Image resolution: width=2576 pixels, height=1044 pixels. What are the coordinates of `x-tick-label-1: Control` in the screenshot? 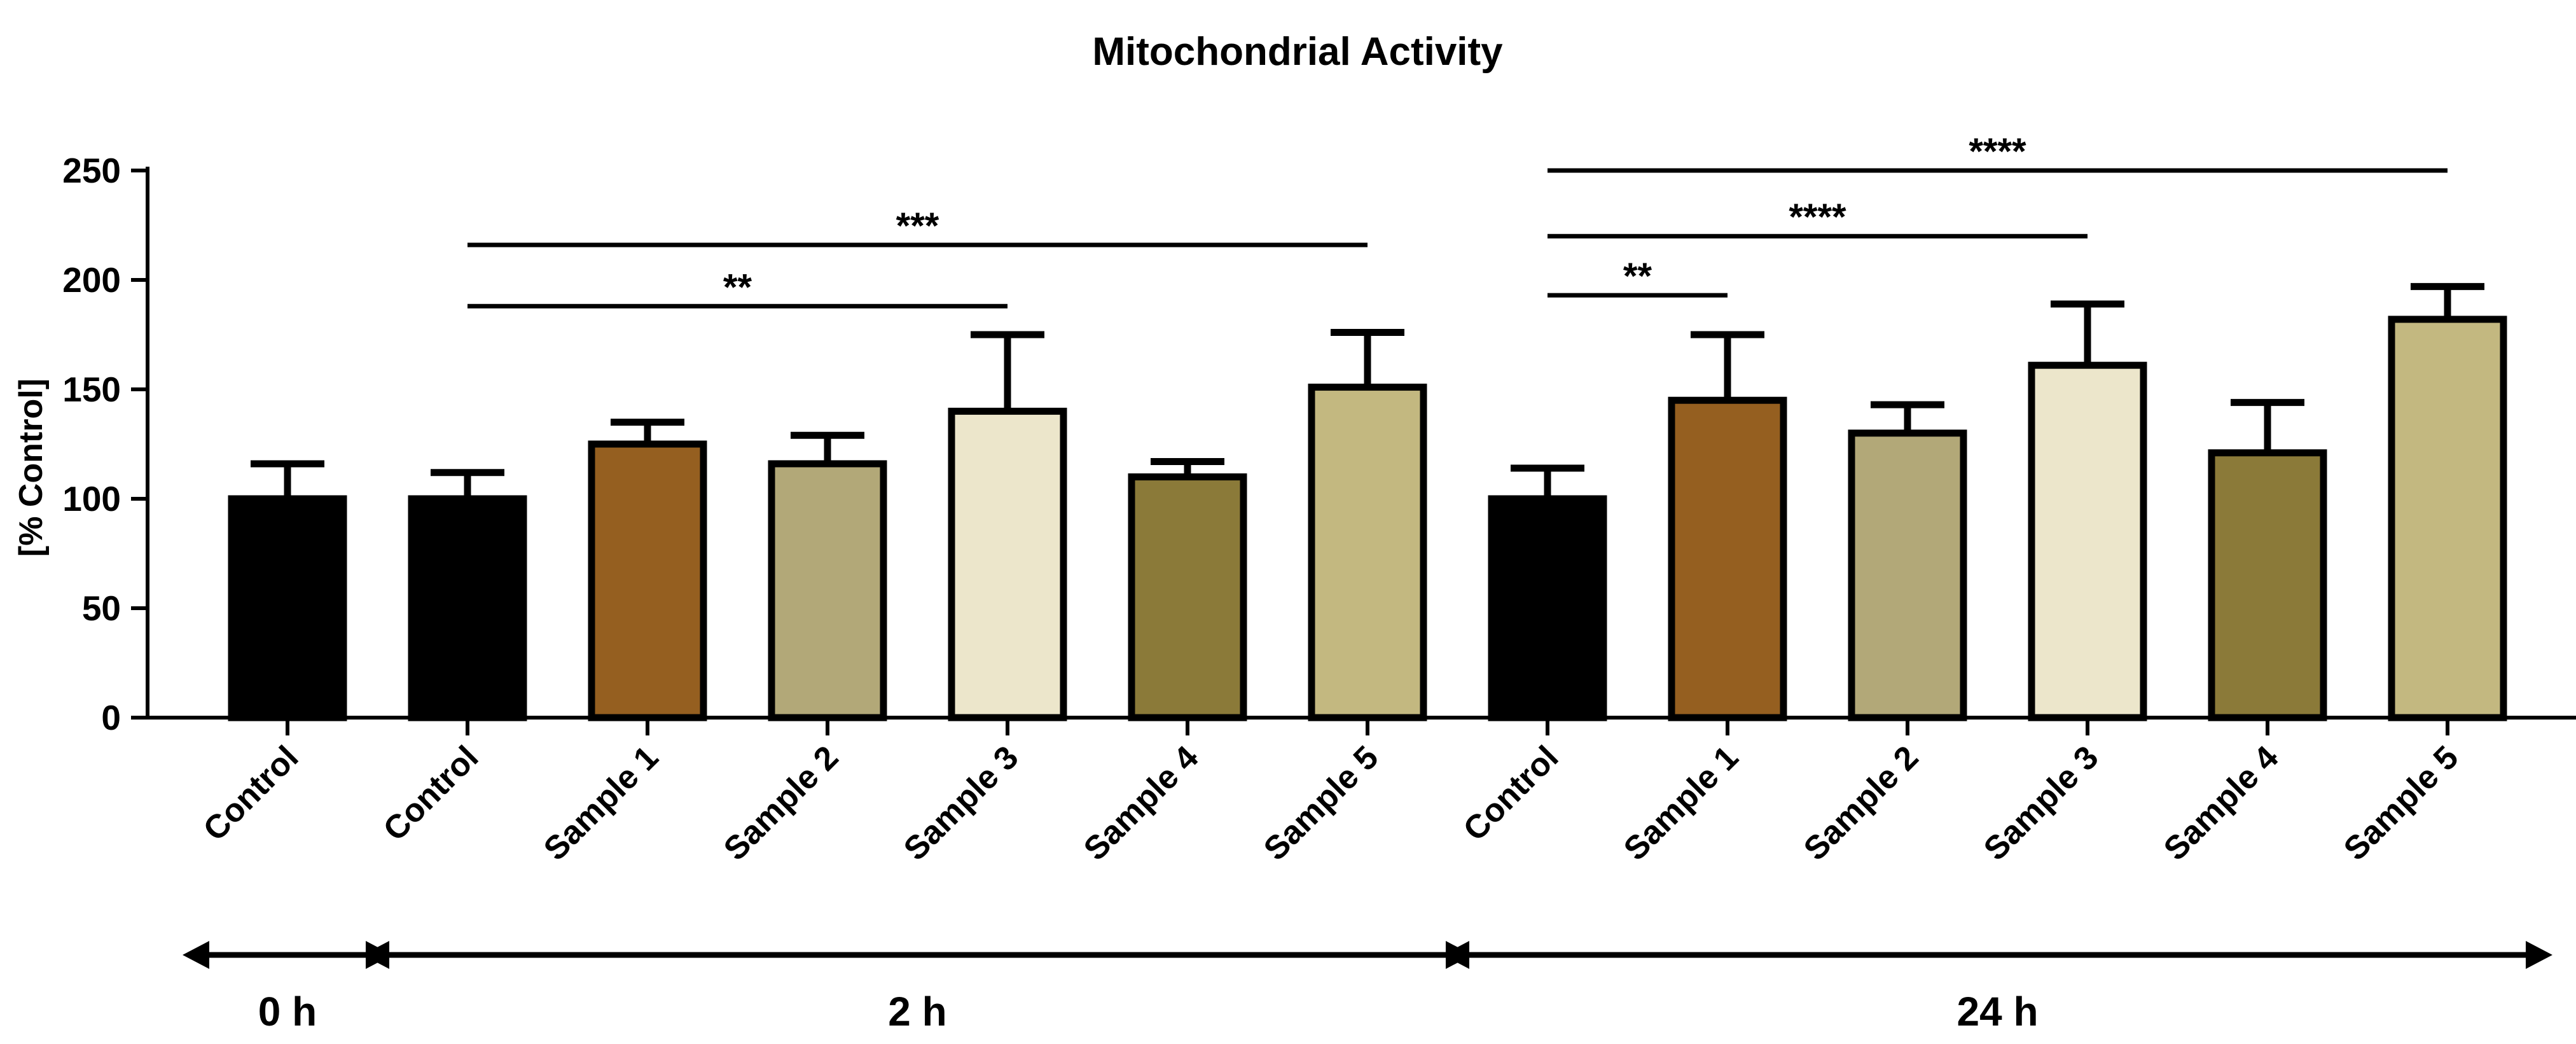 It's located at (251, 794).